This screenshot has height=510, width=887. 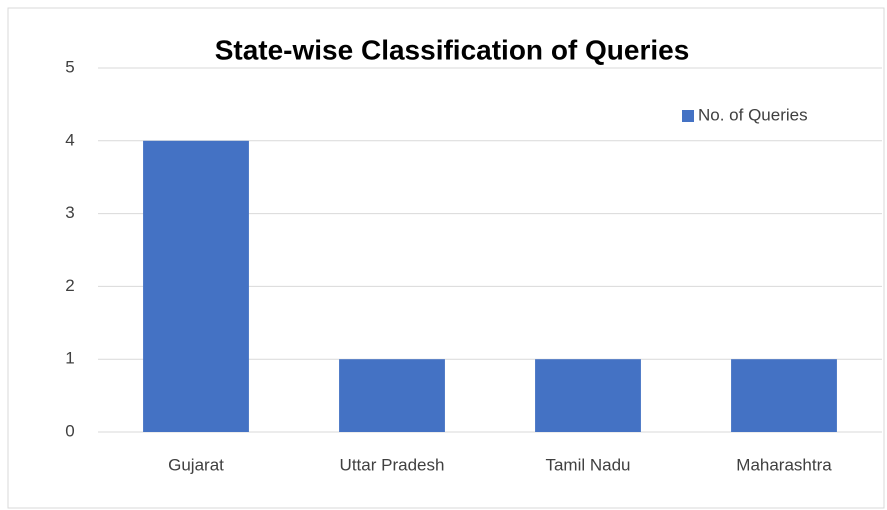 What do you see at coordinates (688, 116) in the screenshot?
I see `legend-swatch` at bounding box center [688, 116].